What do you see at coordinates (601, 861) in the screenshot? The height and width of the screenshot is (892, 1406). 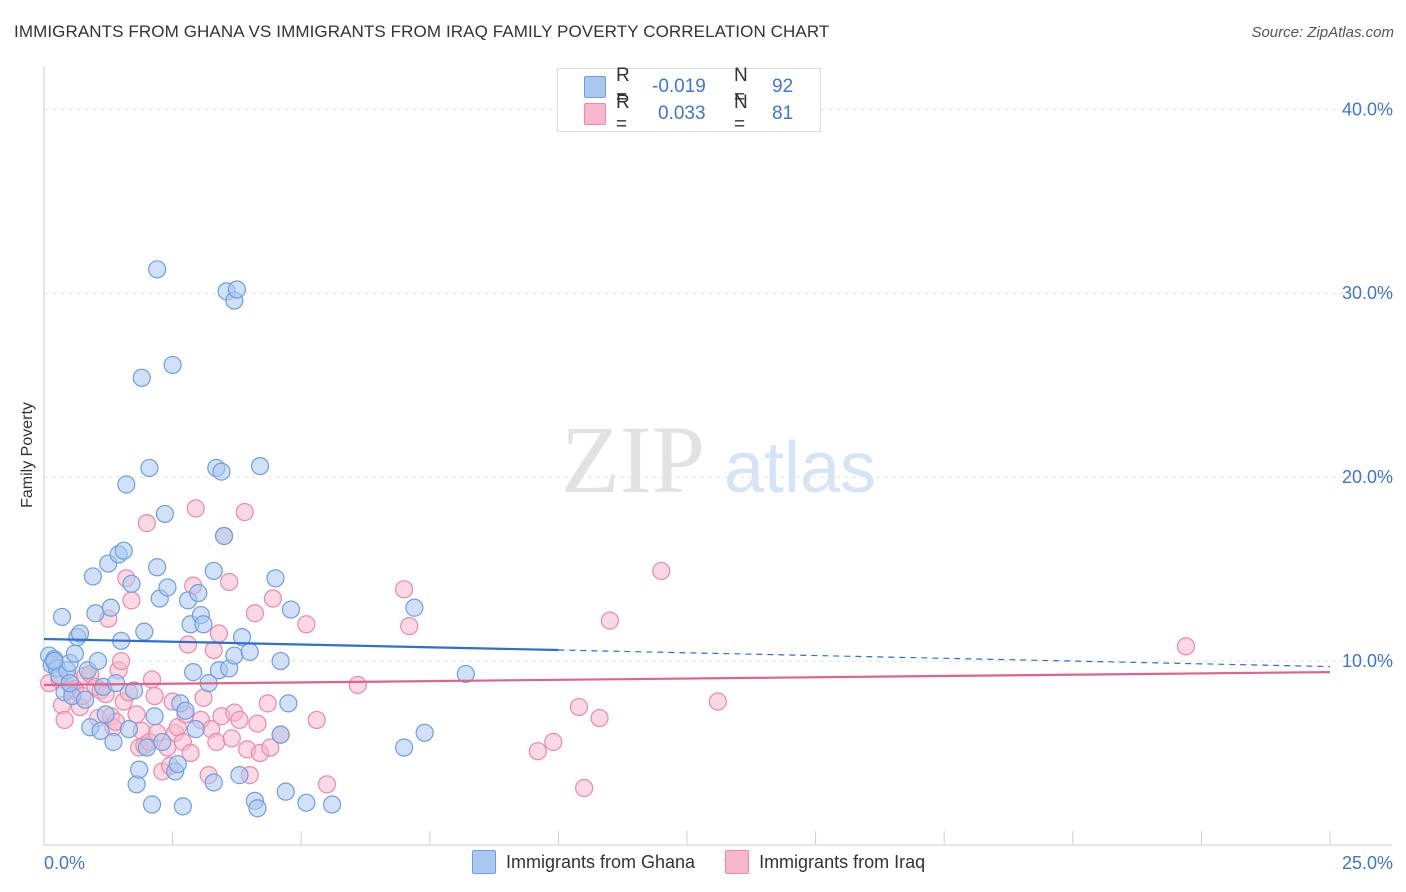 I see `legend-label-ghana: Immigrants from Ghana` at bounding box center [601, 861].